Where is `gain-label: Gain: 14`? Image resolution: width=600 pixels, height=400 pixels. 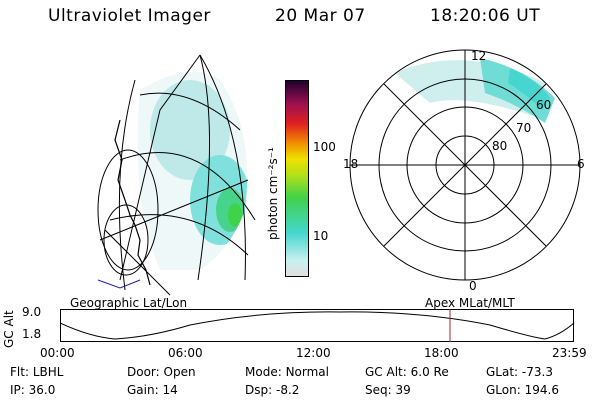
gain-label: Gain: 14 is located at coordinates (152, 390).